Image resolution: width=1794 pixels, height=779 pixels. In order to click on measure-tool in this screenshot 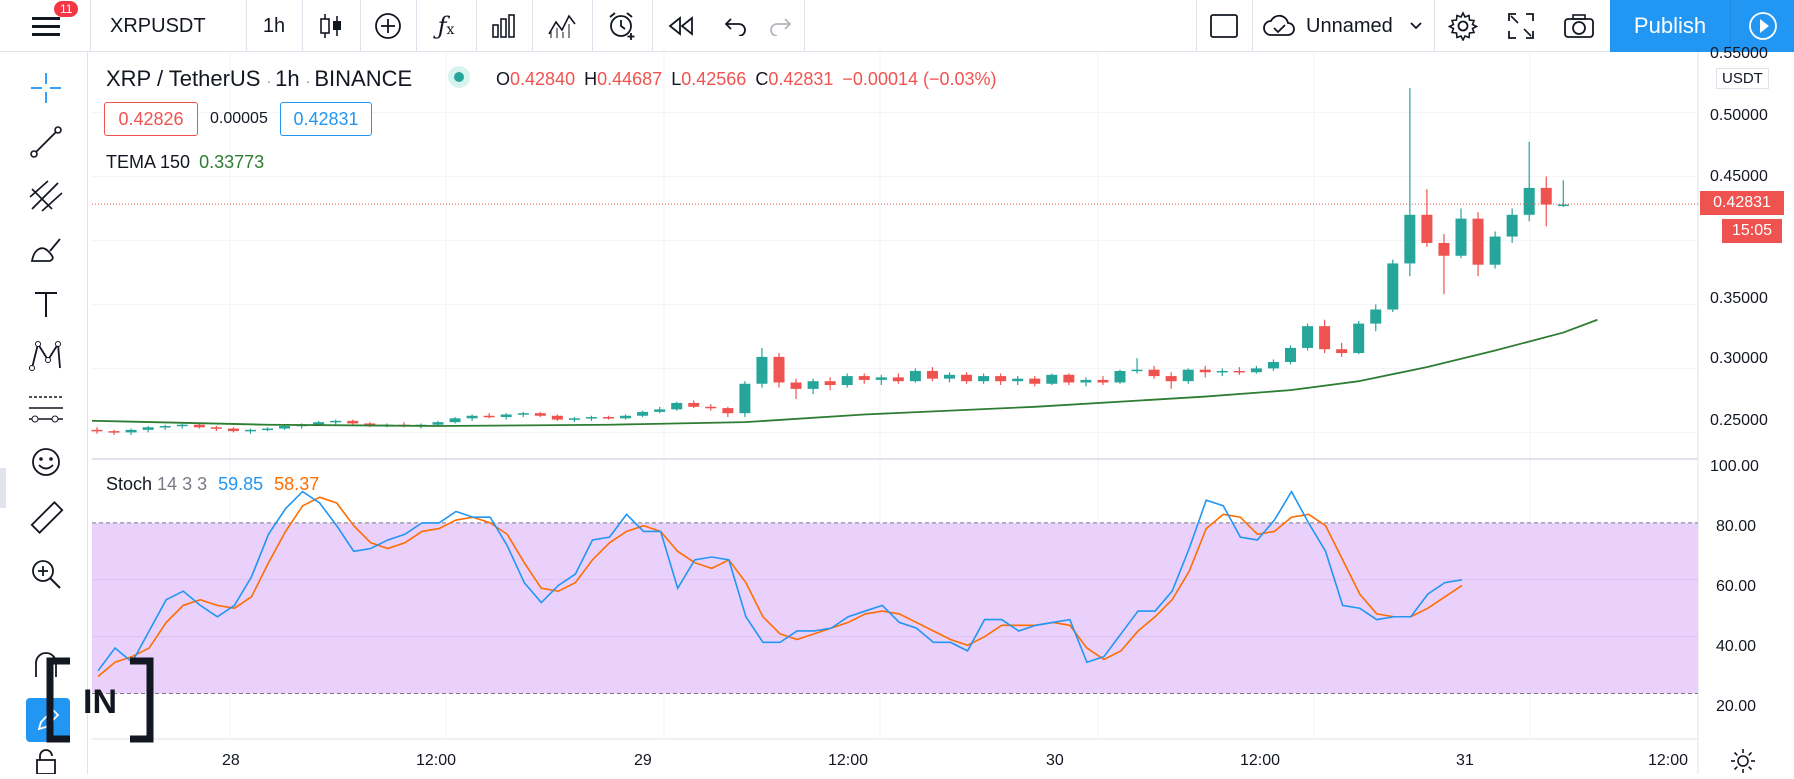, I will do `click(46, 518)`.